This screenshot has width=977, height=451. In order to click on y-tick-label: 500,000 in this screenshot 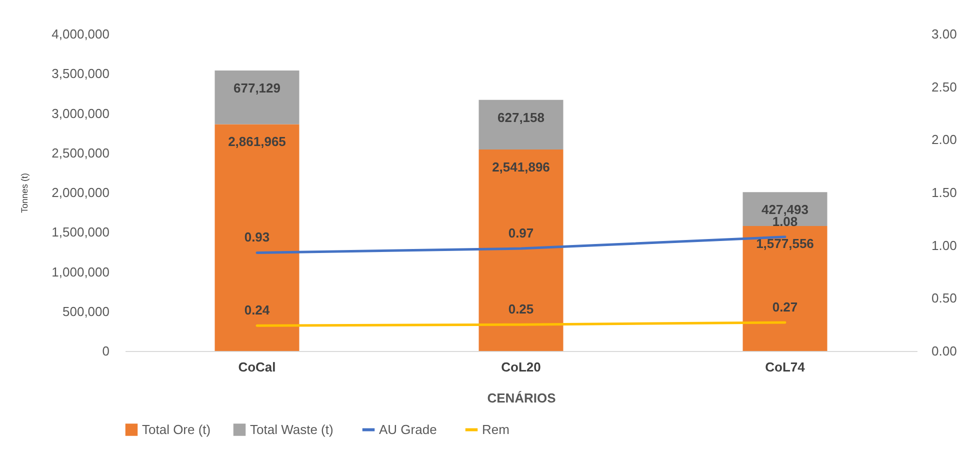, I will do `click(86, 311)`.